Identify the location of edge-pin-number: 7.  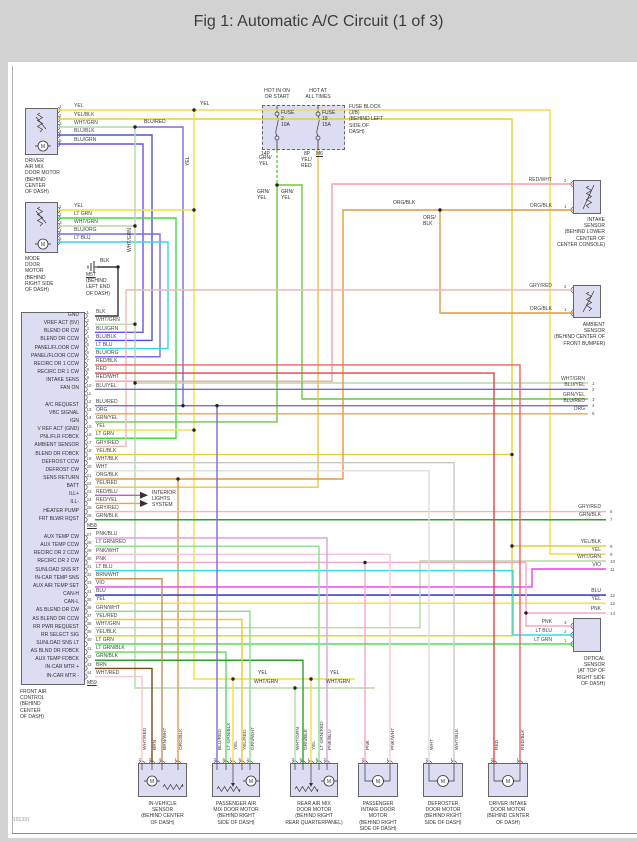
(611, 520).